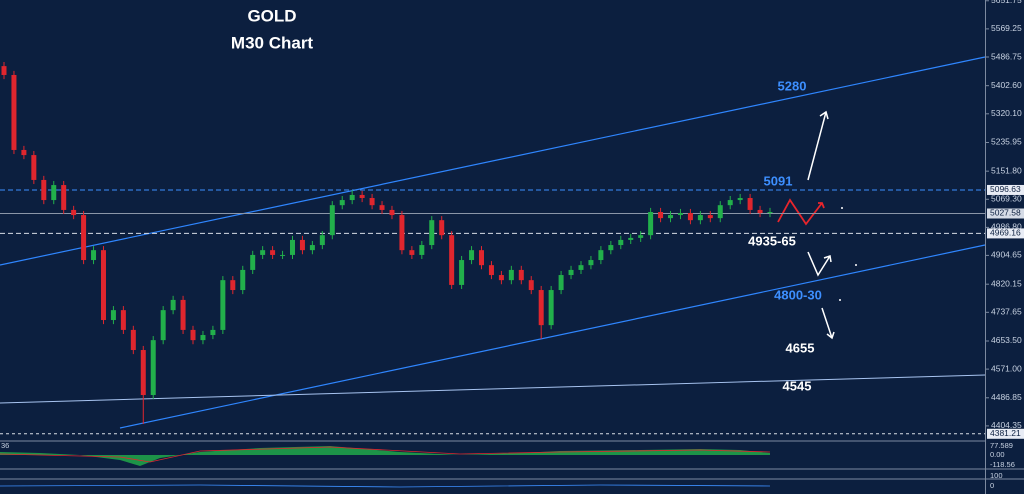  I want to click on dots, so click(848, 254).